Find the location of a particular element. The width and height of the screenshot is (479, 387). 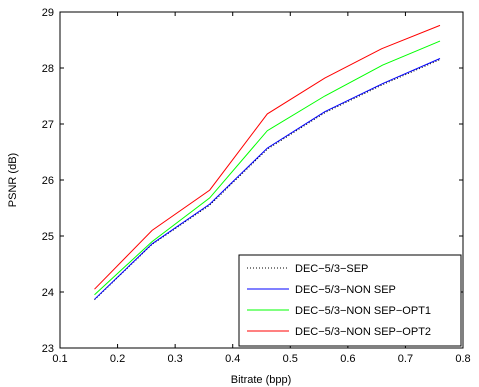

x-tick-label: 0.3 is located at coordinates (174, 359).